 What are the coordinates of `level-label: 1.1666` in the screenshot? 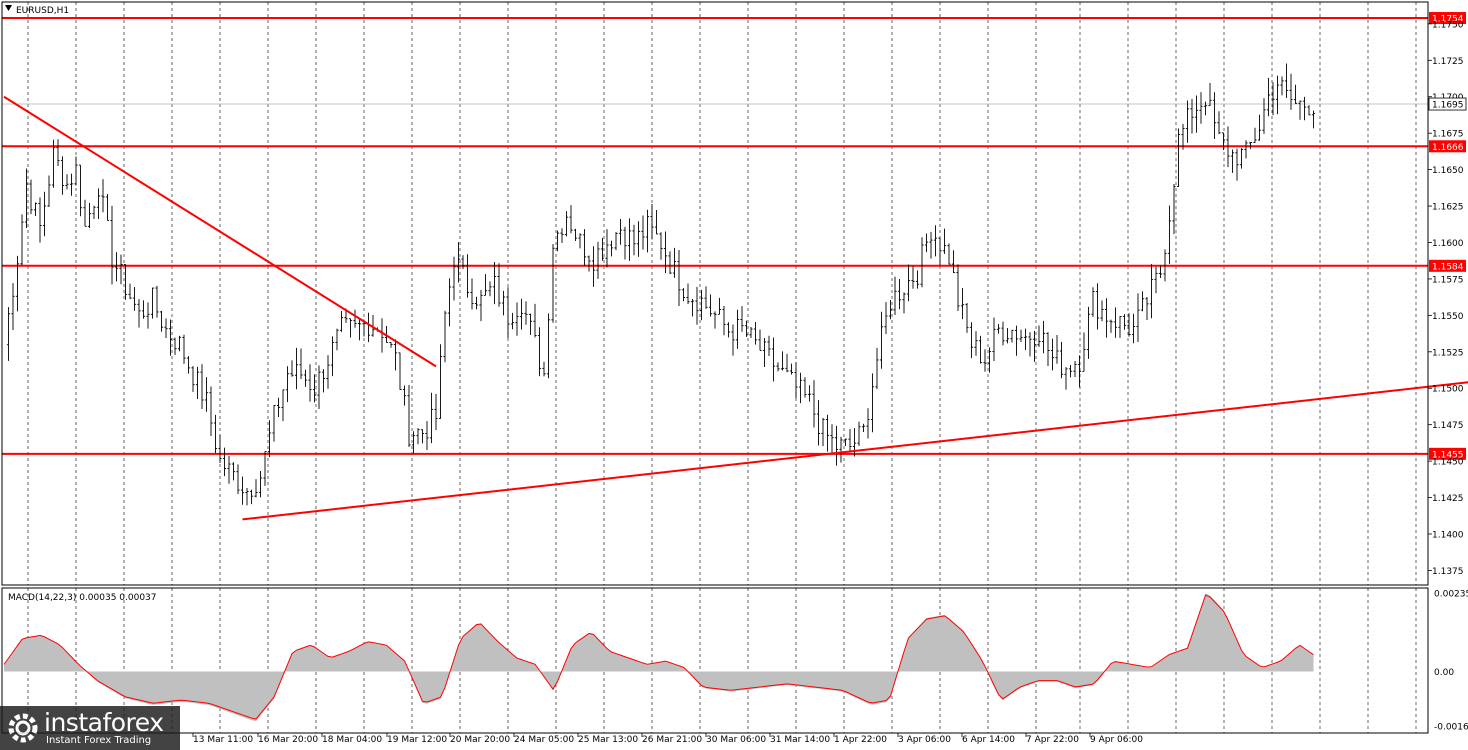 It's located at (1448, 148).